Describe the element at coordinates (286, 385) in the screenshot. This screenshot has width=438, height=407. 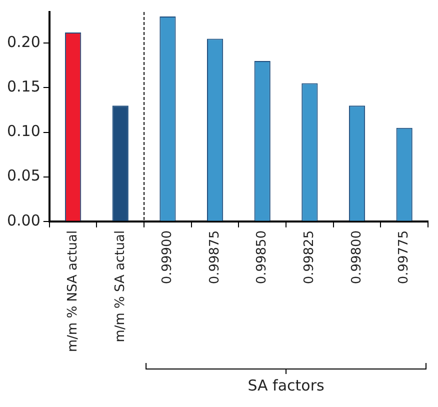
I see `text: SA factors` at that location.